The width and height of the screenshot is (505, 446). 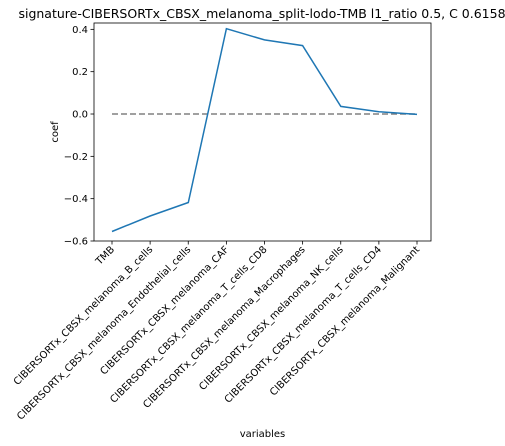 What do you see at coordinates (80, 30) in the screenshot?
I see `y-tick-label: 0.4` at bounding box center [80, 30].